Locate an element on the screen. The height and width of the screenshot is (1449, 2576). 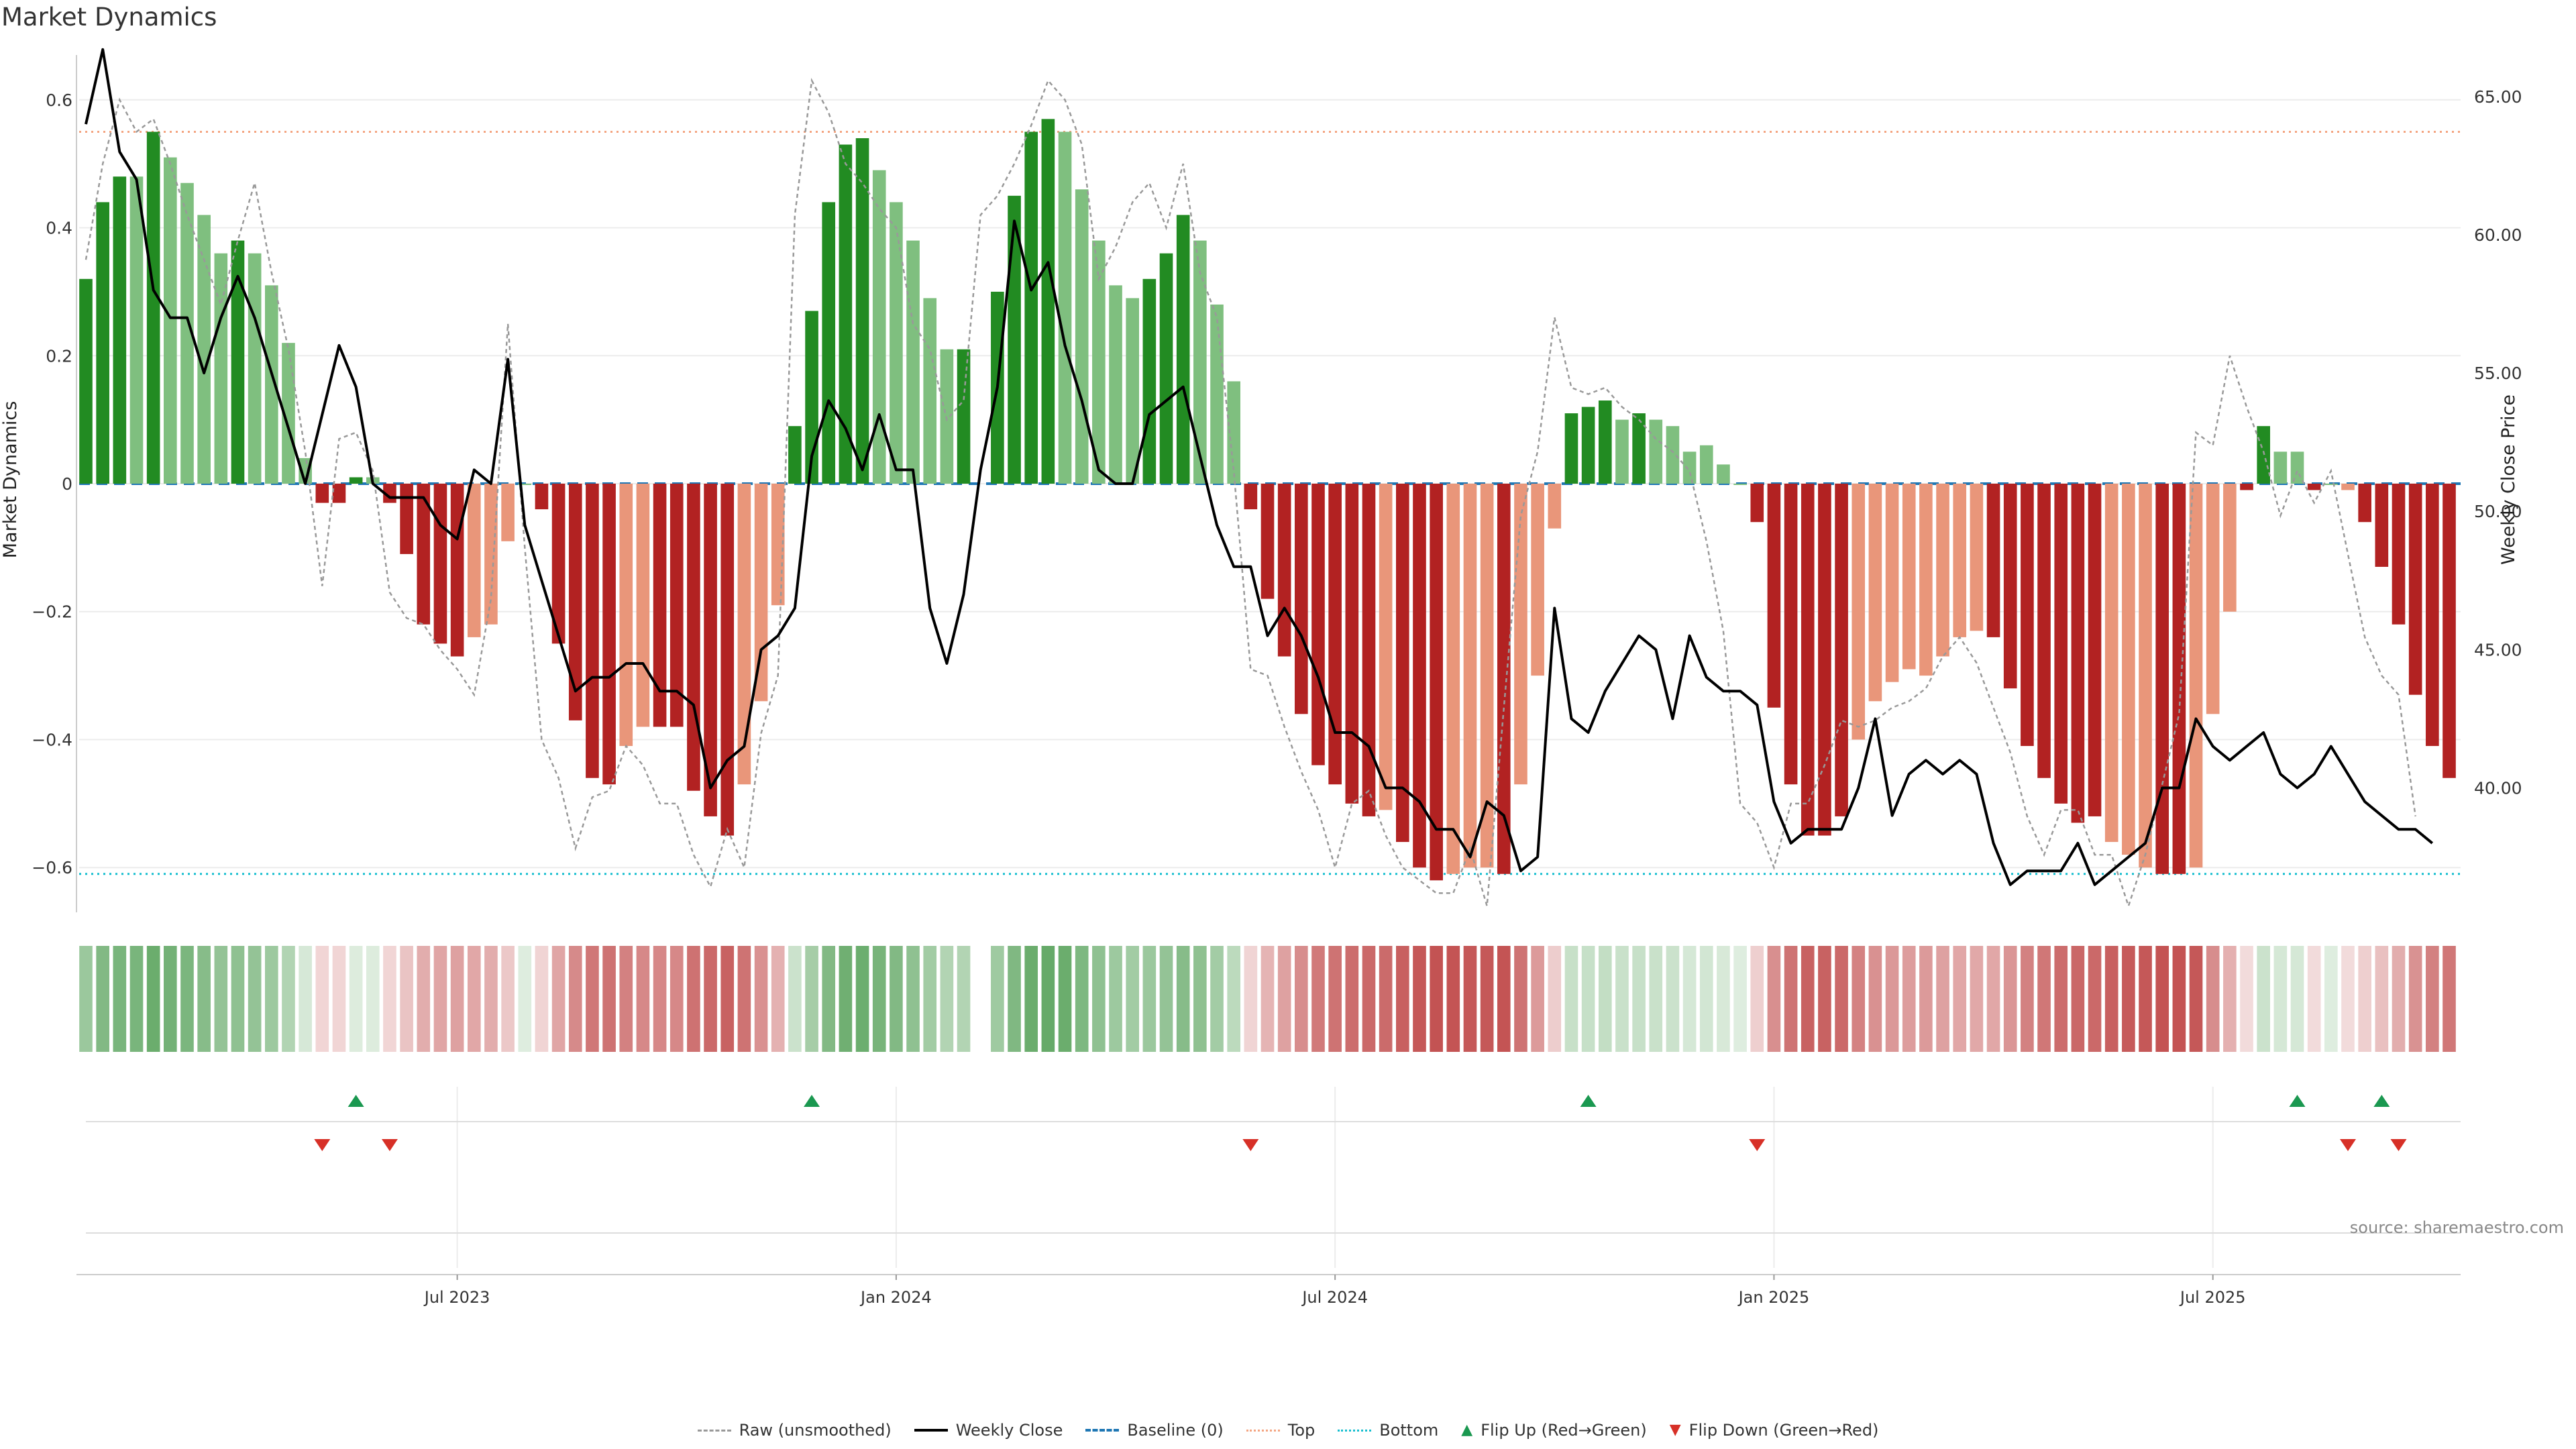
x-tick-label: Jul 2023 is located at coordinates (456, 1297).